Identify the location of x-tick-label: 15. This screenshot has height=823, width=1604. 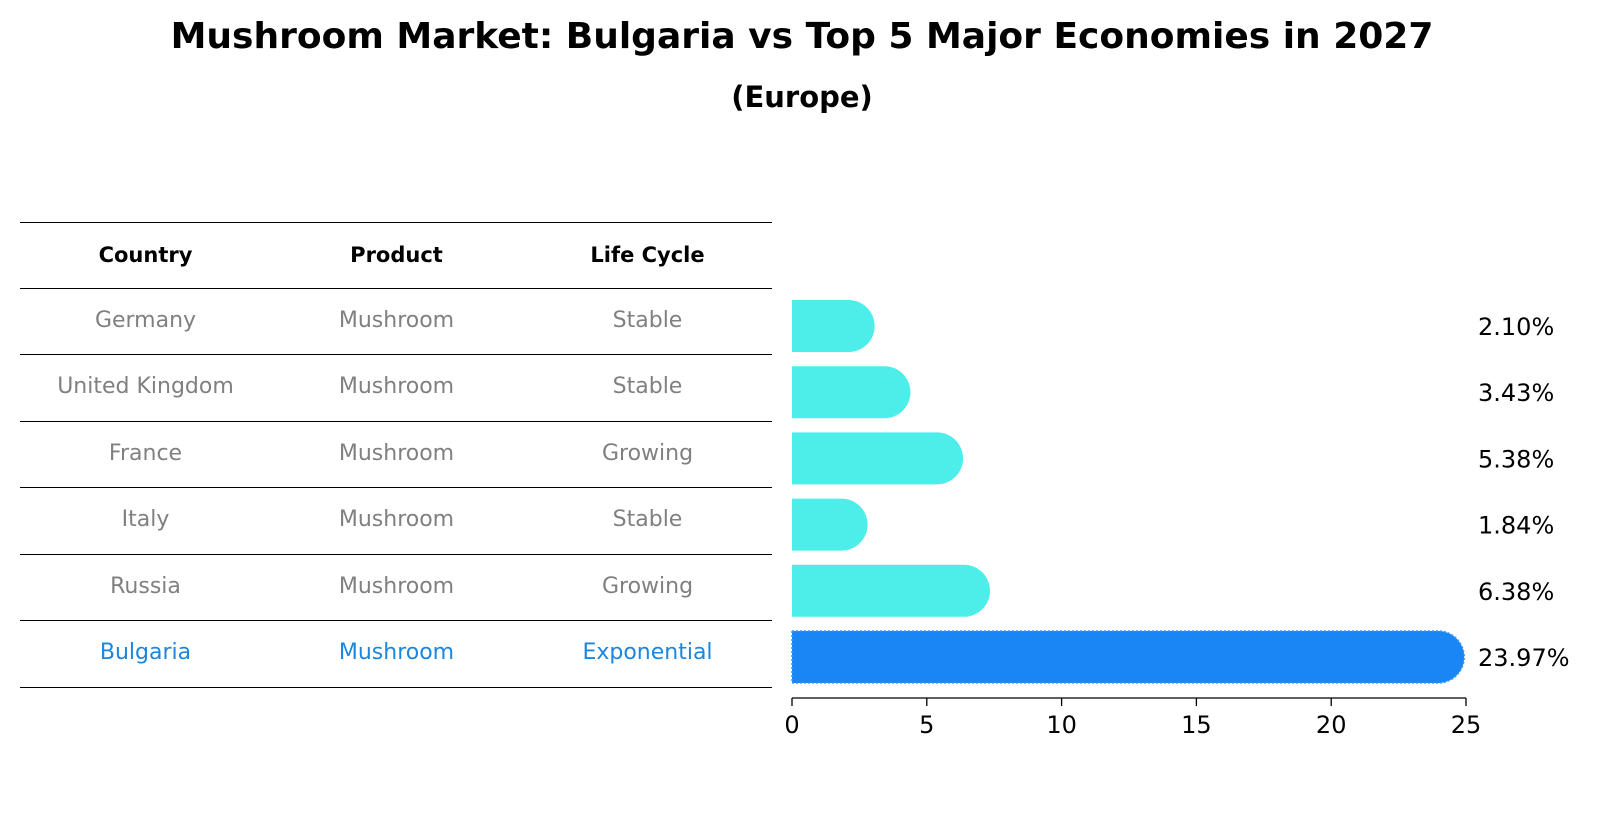
(1196, 725).